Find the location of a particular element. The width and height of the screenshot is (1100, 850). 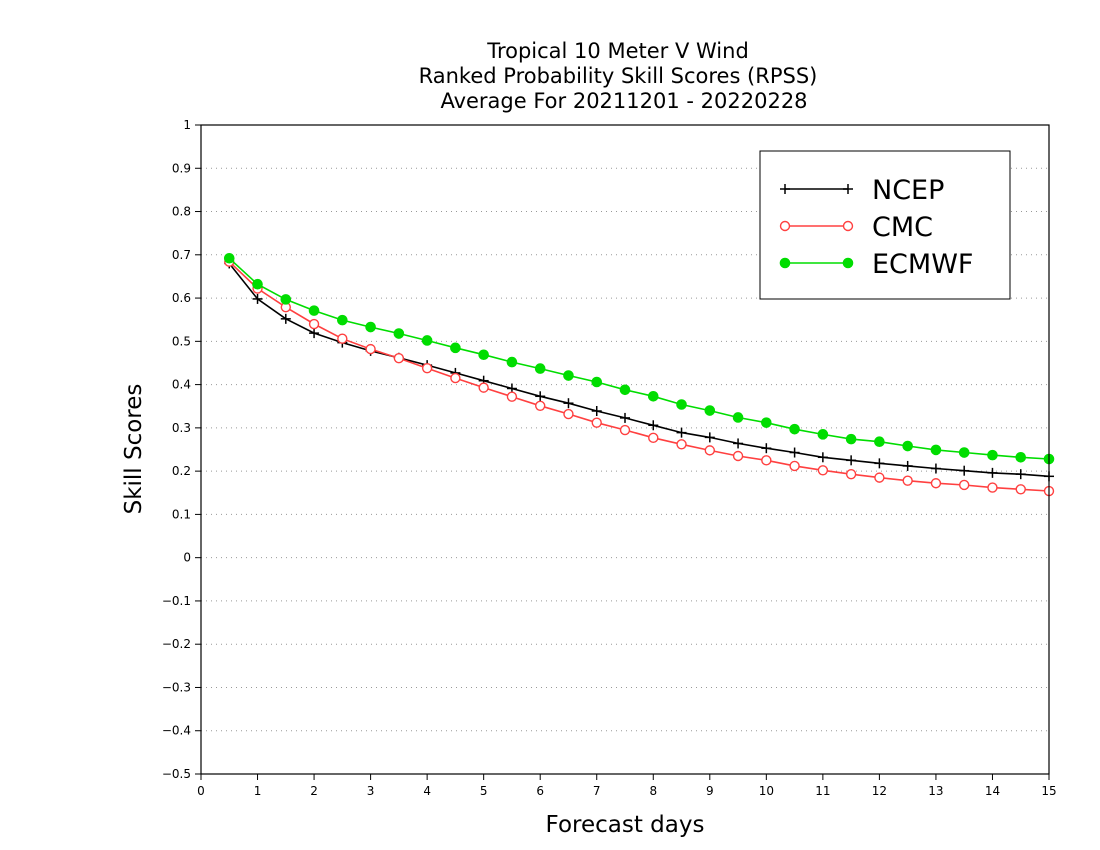

title-line-1: Tropical 10 Meter V Wind is located at coordinates (617, 51).